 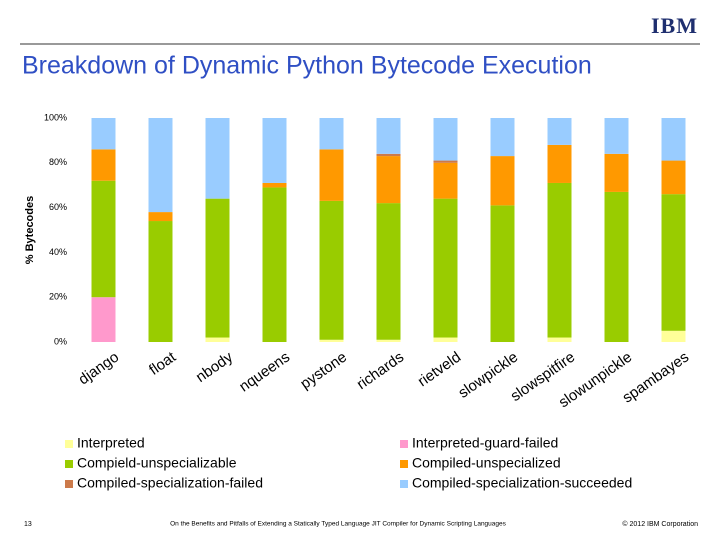 I want to click on x-tick-label: nbody, so click(x=215, y=367).